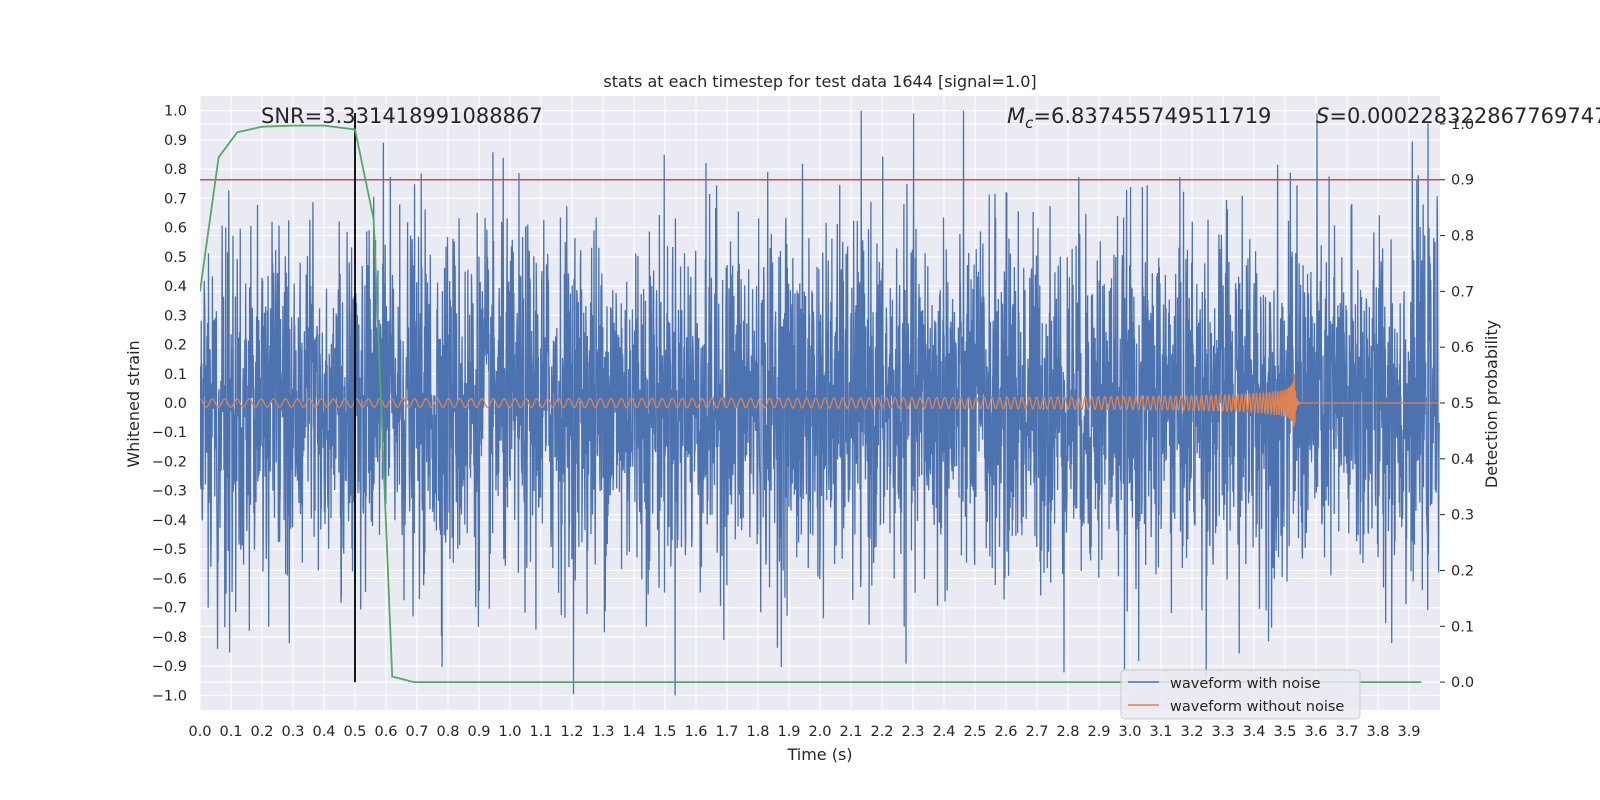 The width and height of the screenshot is (1600, 800). Describe the element at coordinates (1222, 732) in the screenshot. I see `x-tick-label: 3.3` at that location.